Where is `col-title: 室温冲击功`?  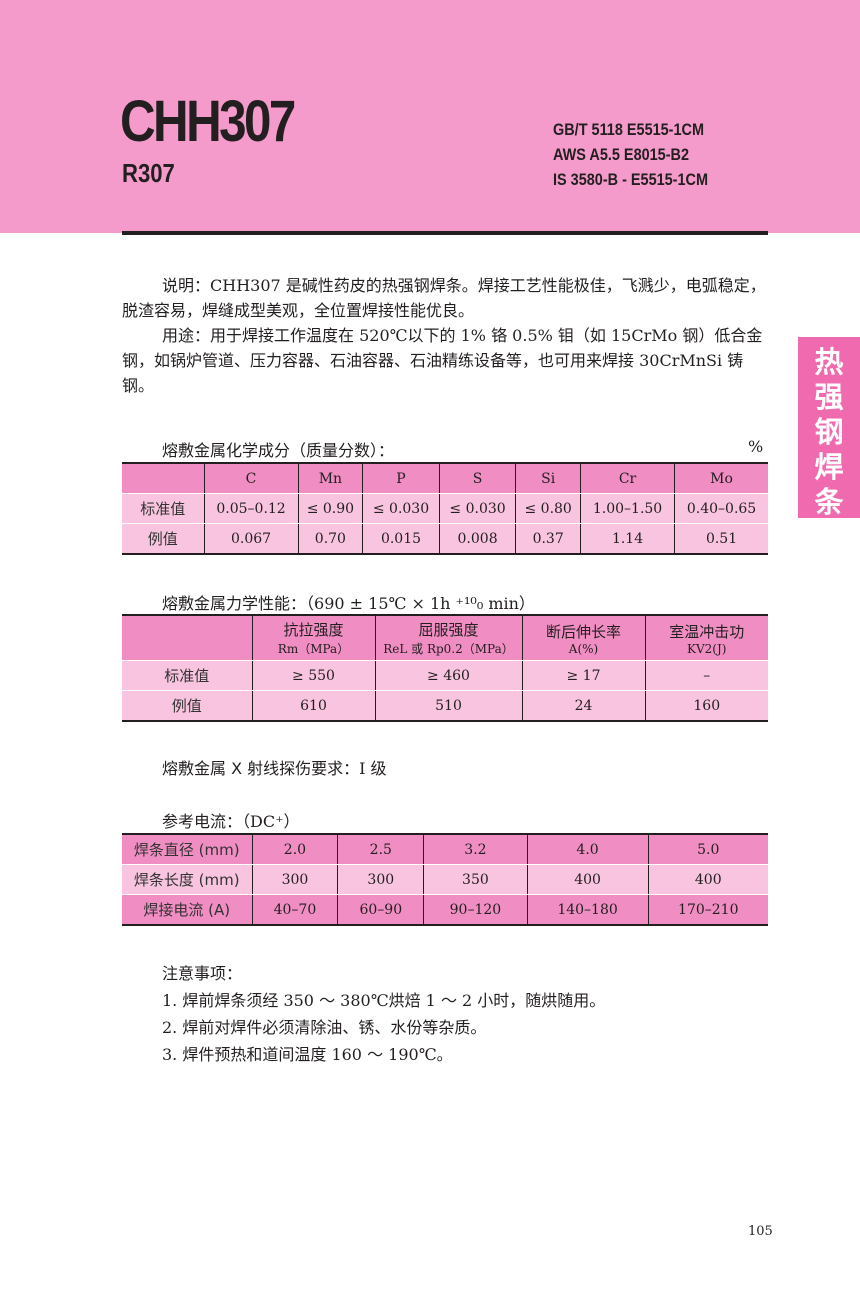
col-title: 室温冲击功 is located at coordinates (707, 631).